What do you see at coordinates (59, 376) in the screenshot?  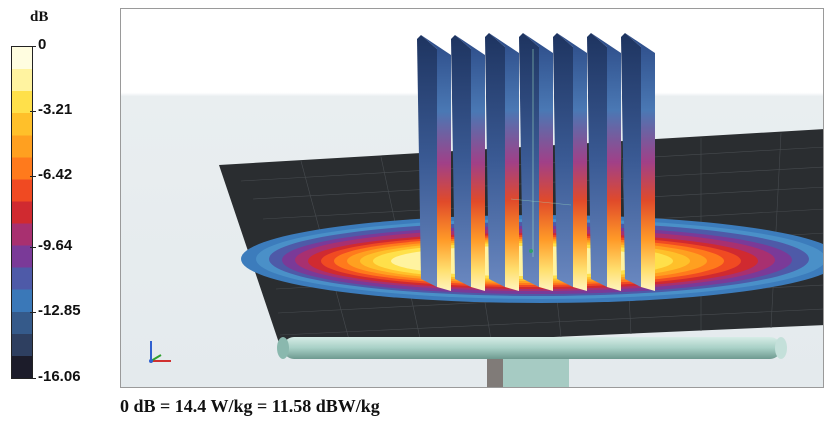 I see `legend-tick-label: -16.06` at bounding box center [59, 376].